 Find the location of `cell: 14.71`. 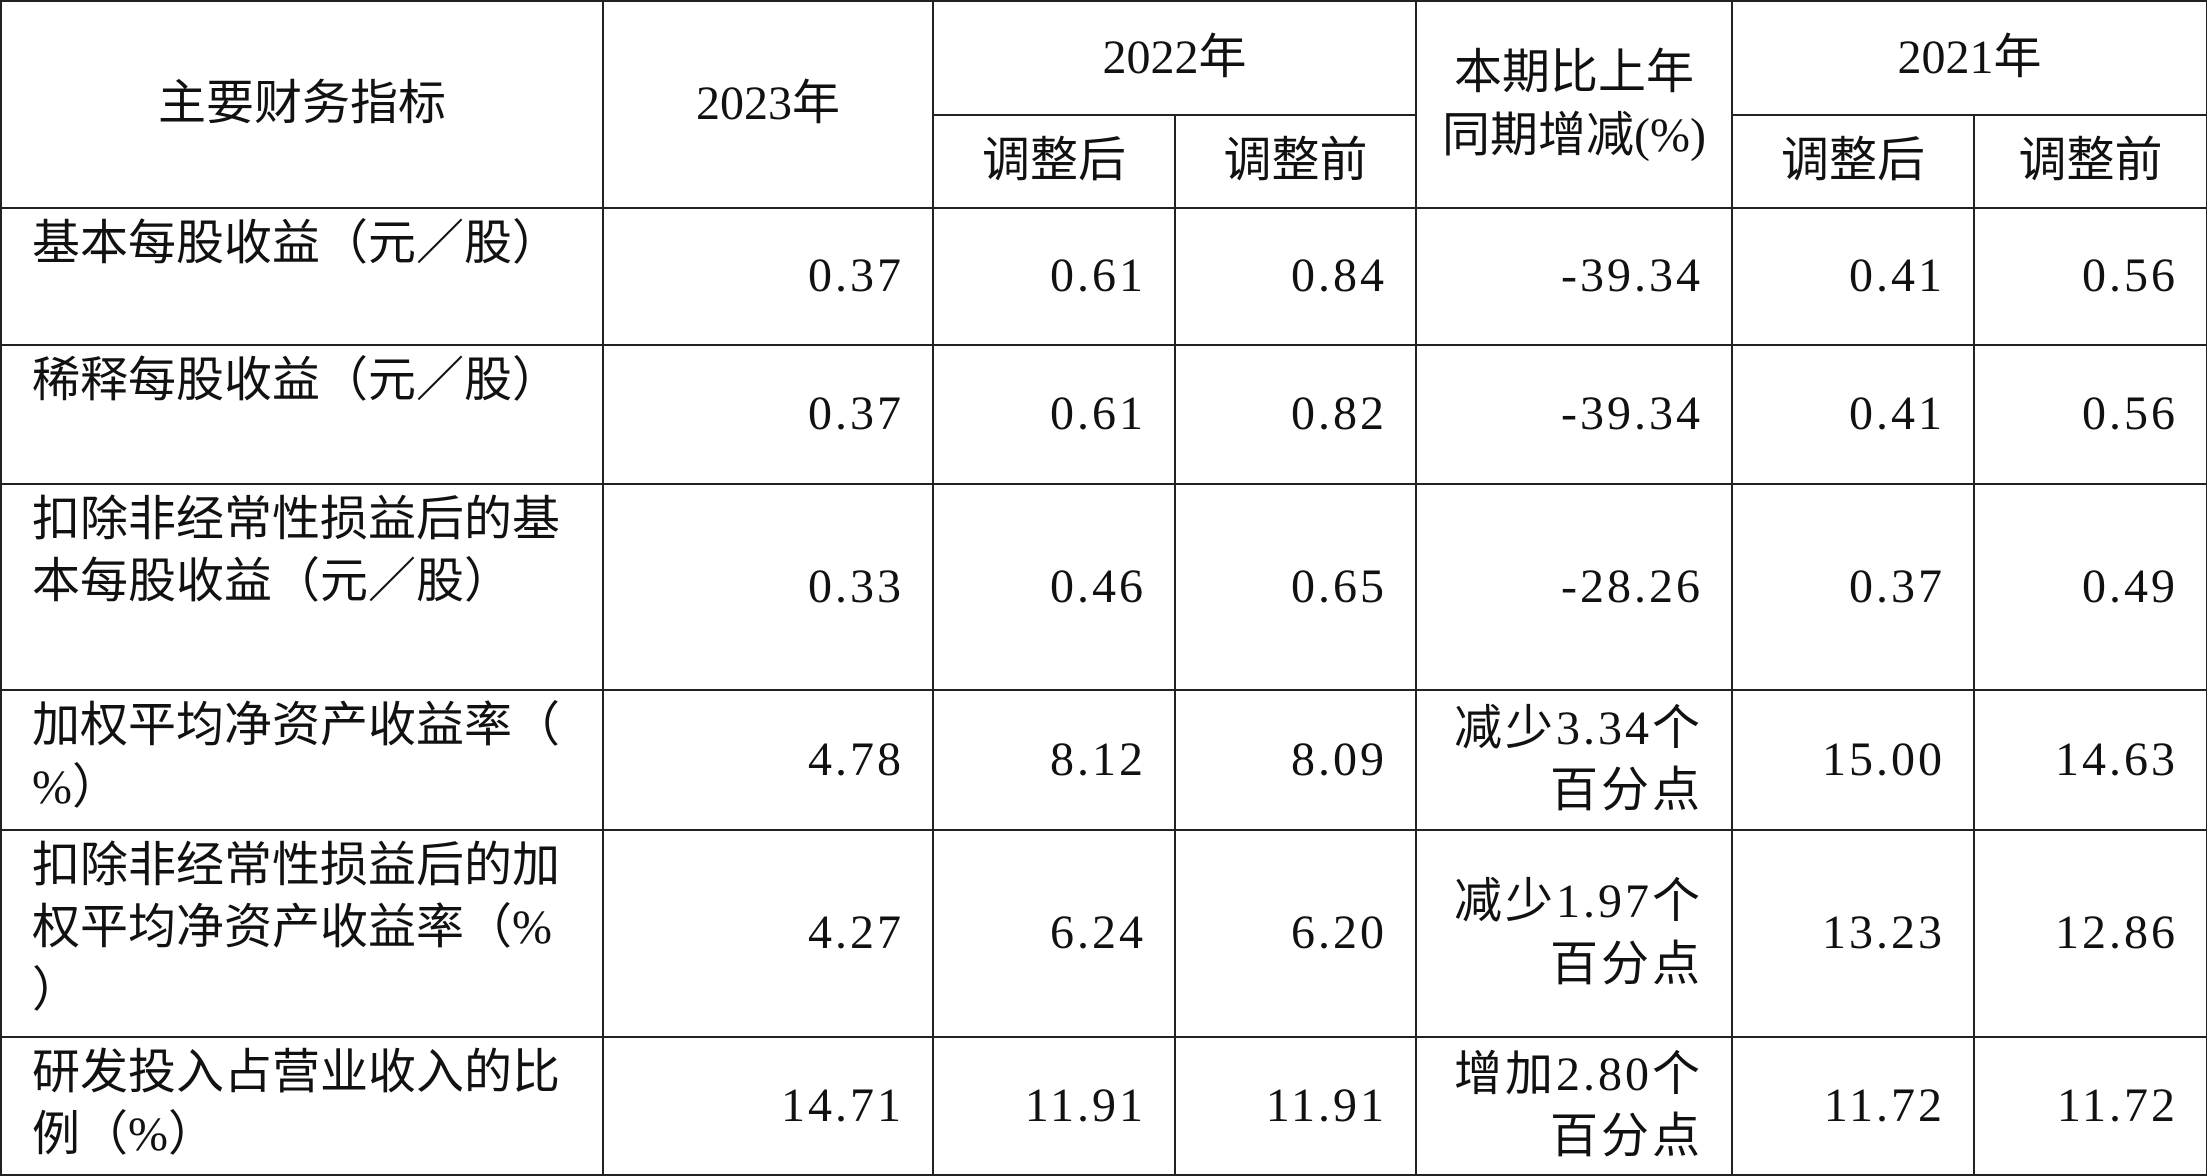

cell: 14.71 is located at coordinates (768, 1106).